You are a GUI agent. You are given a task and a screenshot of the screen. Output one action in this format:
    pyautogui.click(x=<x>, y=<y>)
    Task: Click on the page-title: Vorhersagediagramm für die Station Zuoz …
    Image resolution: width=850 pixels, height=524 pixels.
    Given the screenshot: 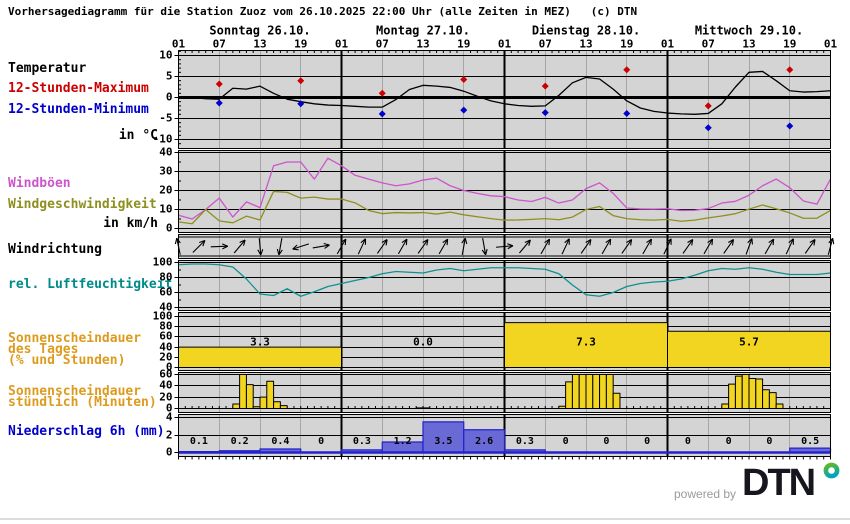 What is the action you would take?
    pyautogui.click(x=323, y=11)
    